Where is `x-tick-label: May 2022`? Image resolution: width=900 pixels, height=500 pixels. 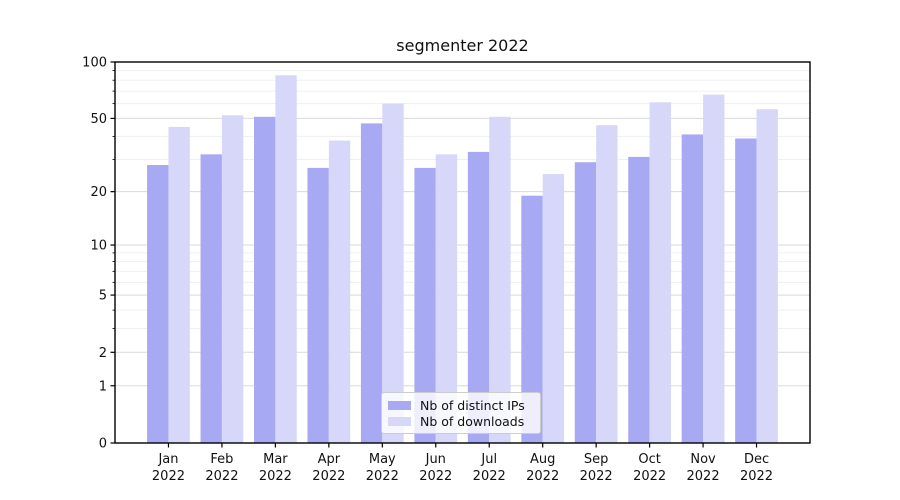
x-tick-label: May 2022 is located at coordinates (382, 468).